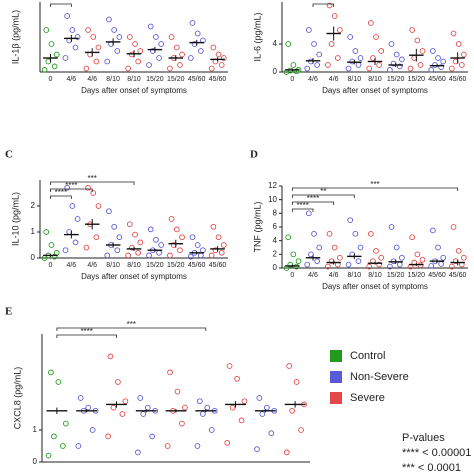 Image resolution: width=474 pixels, height=474 pixels. I want to click on legend-swatch, so click(336, 377).